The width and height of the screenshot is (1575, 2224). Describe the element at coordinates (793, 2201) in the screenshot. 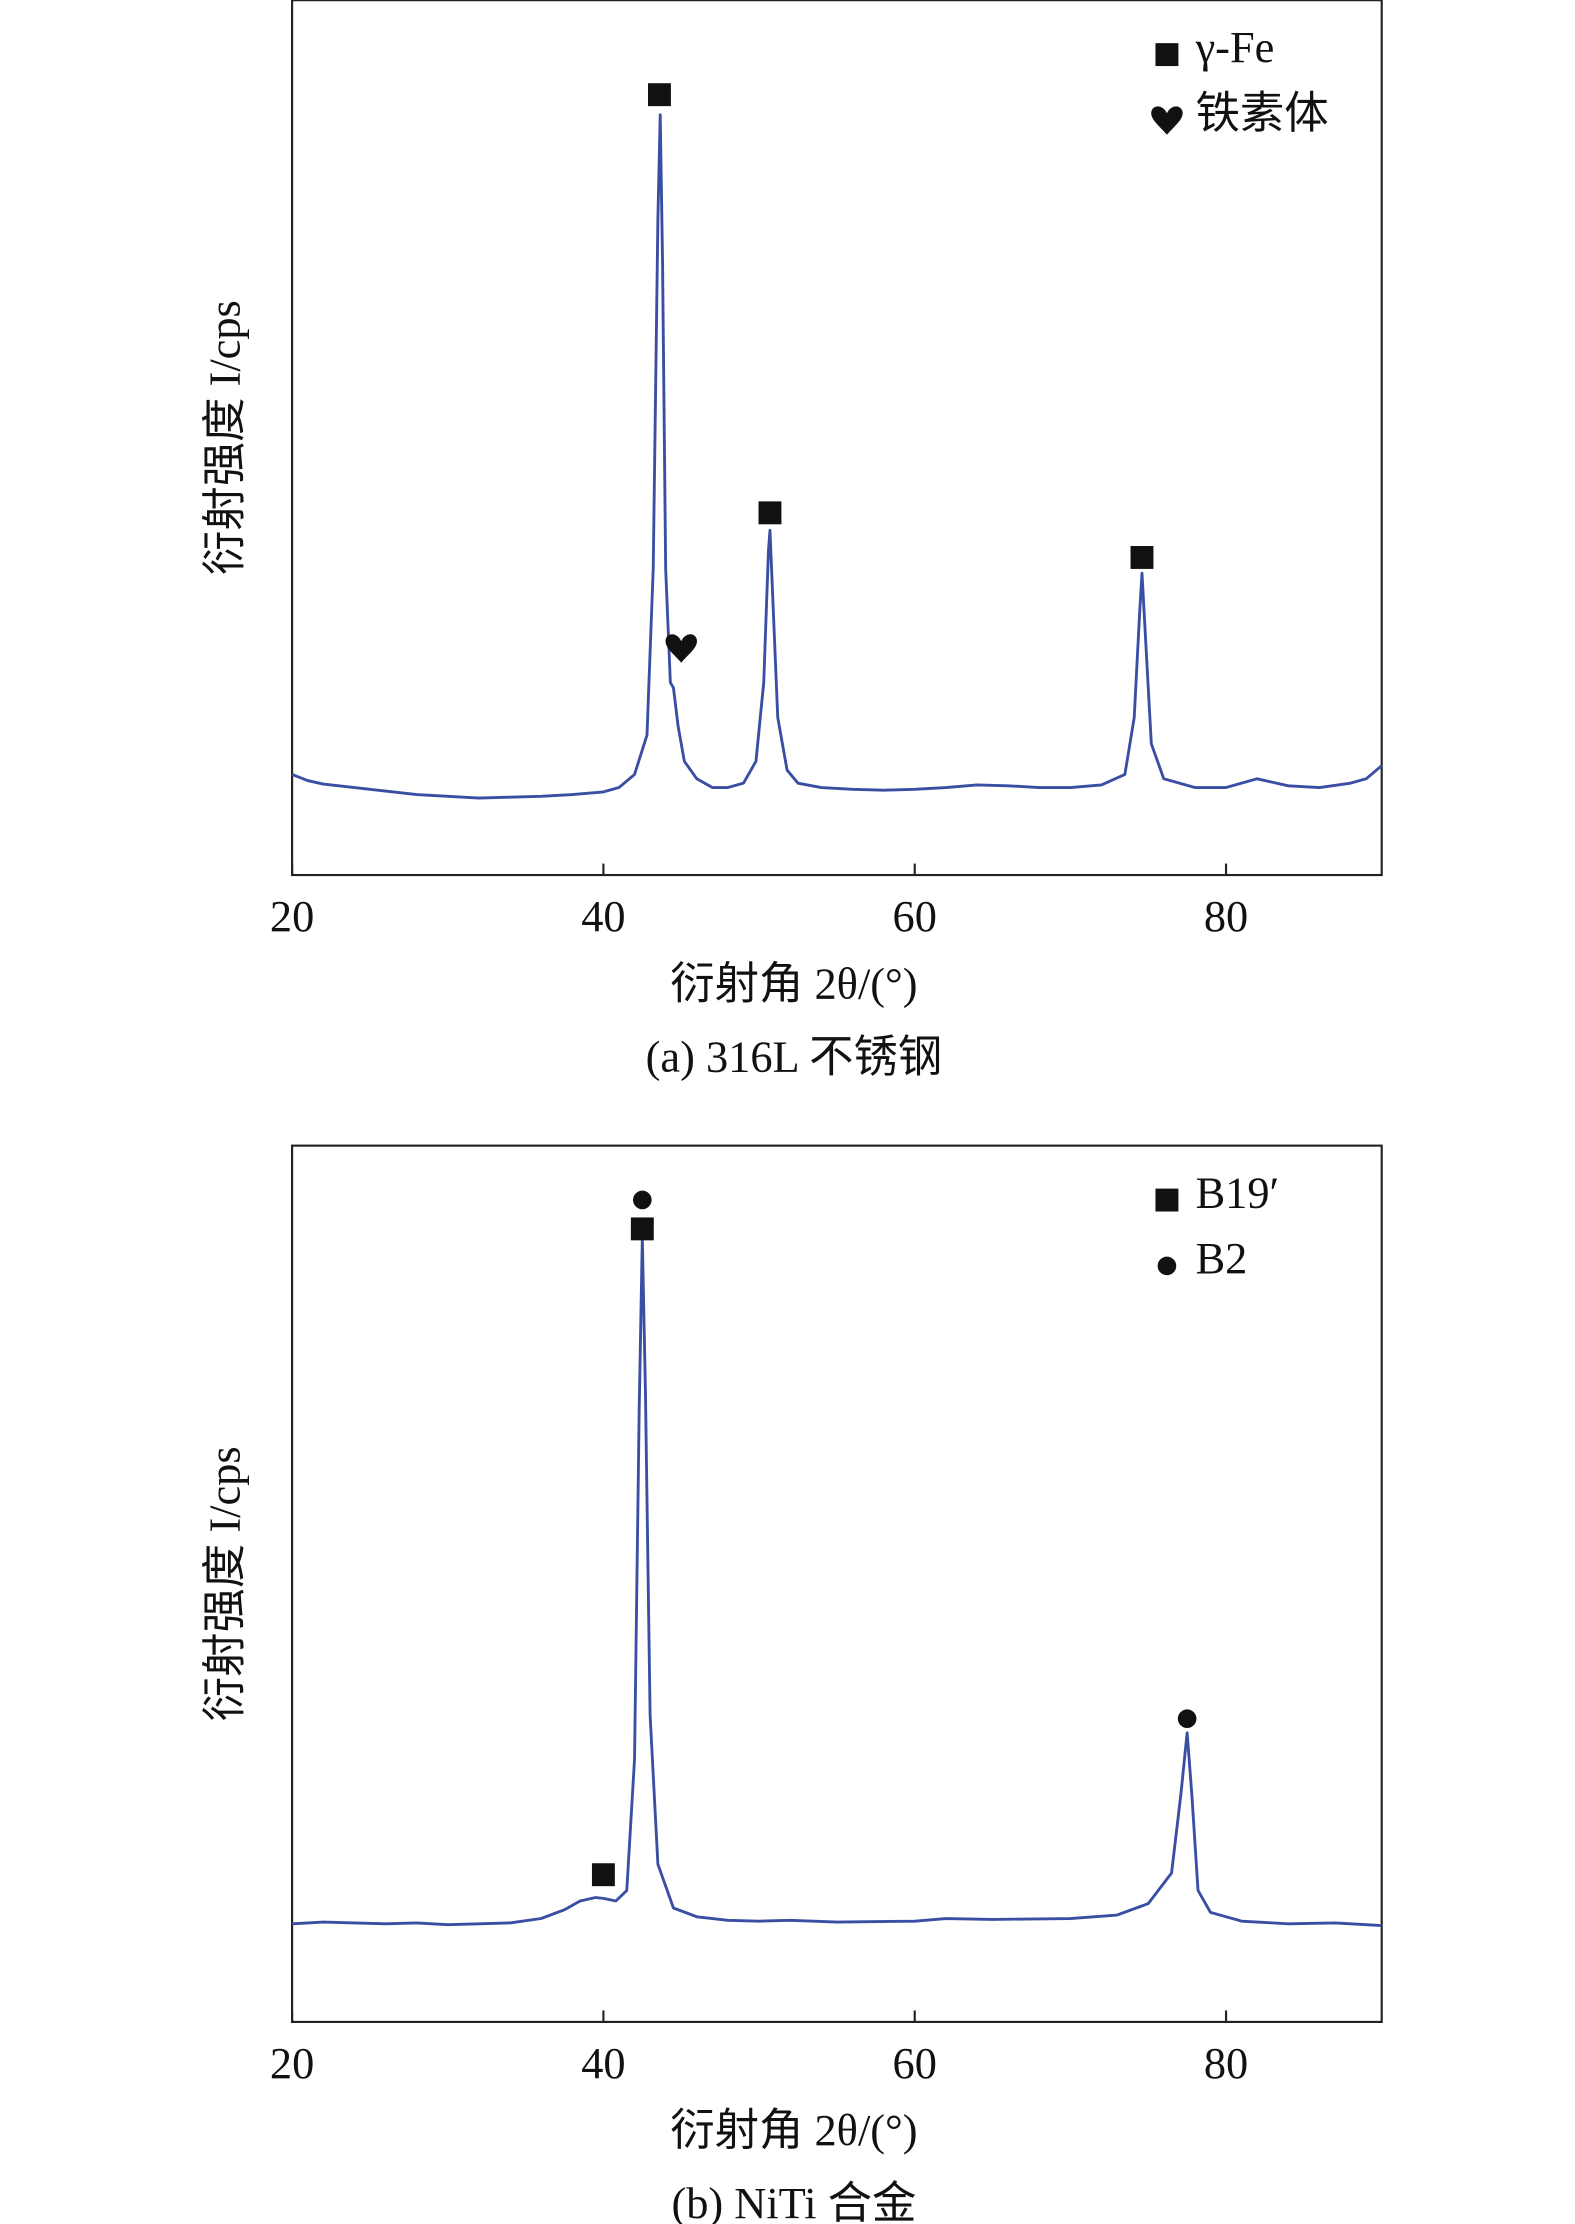

I see `caption: (b) NiTi 合金` at that location.